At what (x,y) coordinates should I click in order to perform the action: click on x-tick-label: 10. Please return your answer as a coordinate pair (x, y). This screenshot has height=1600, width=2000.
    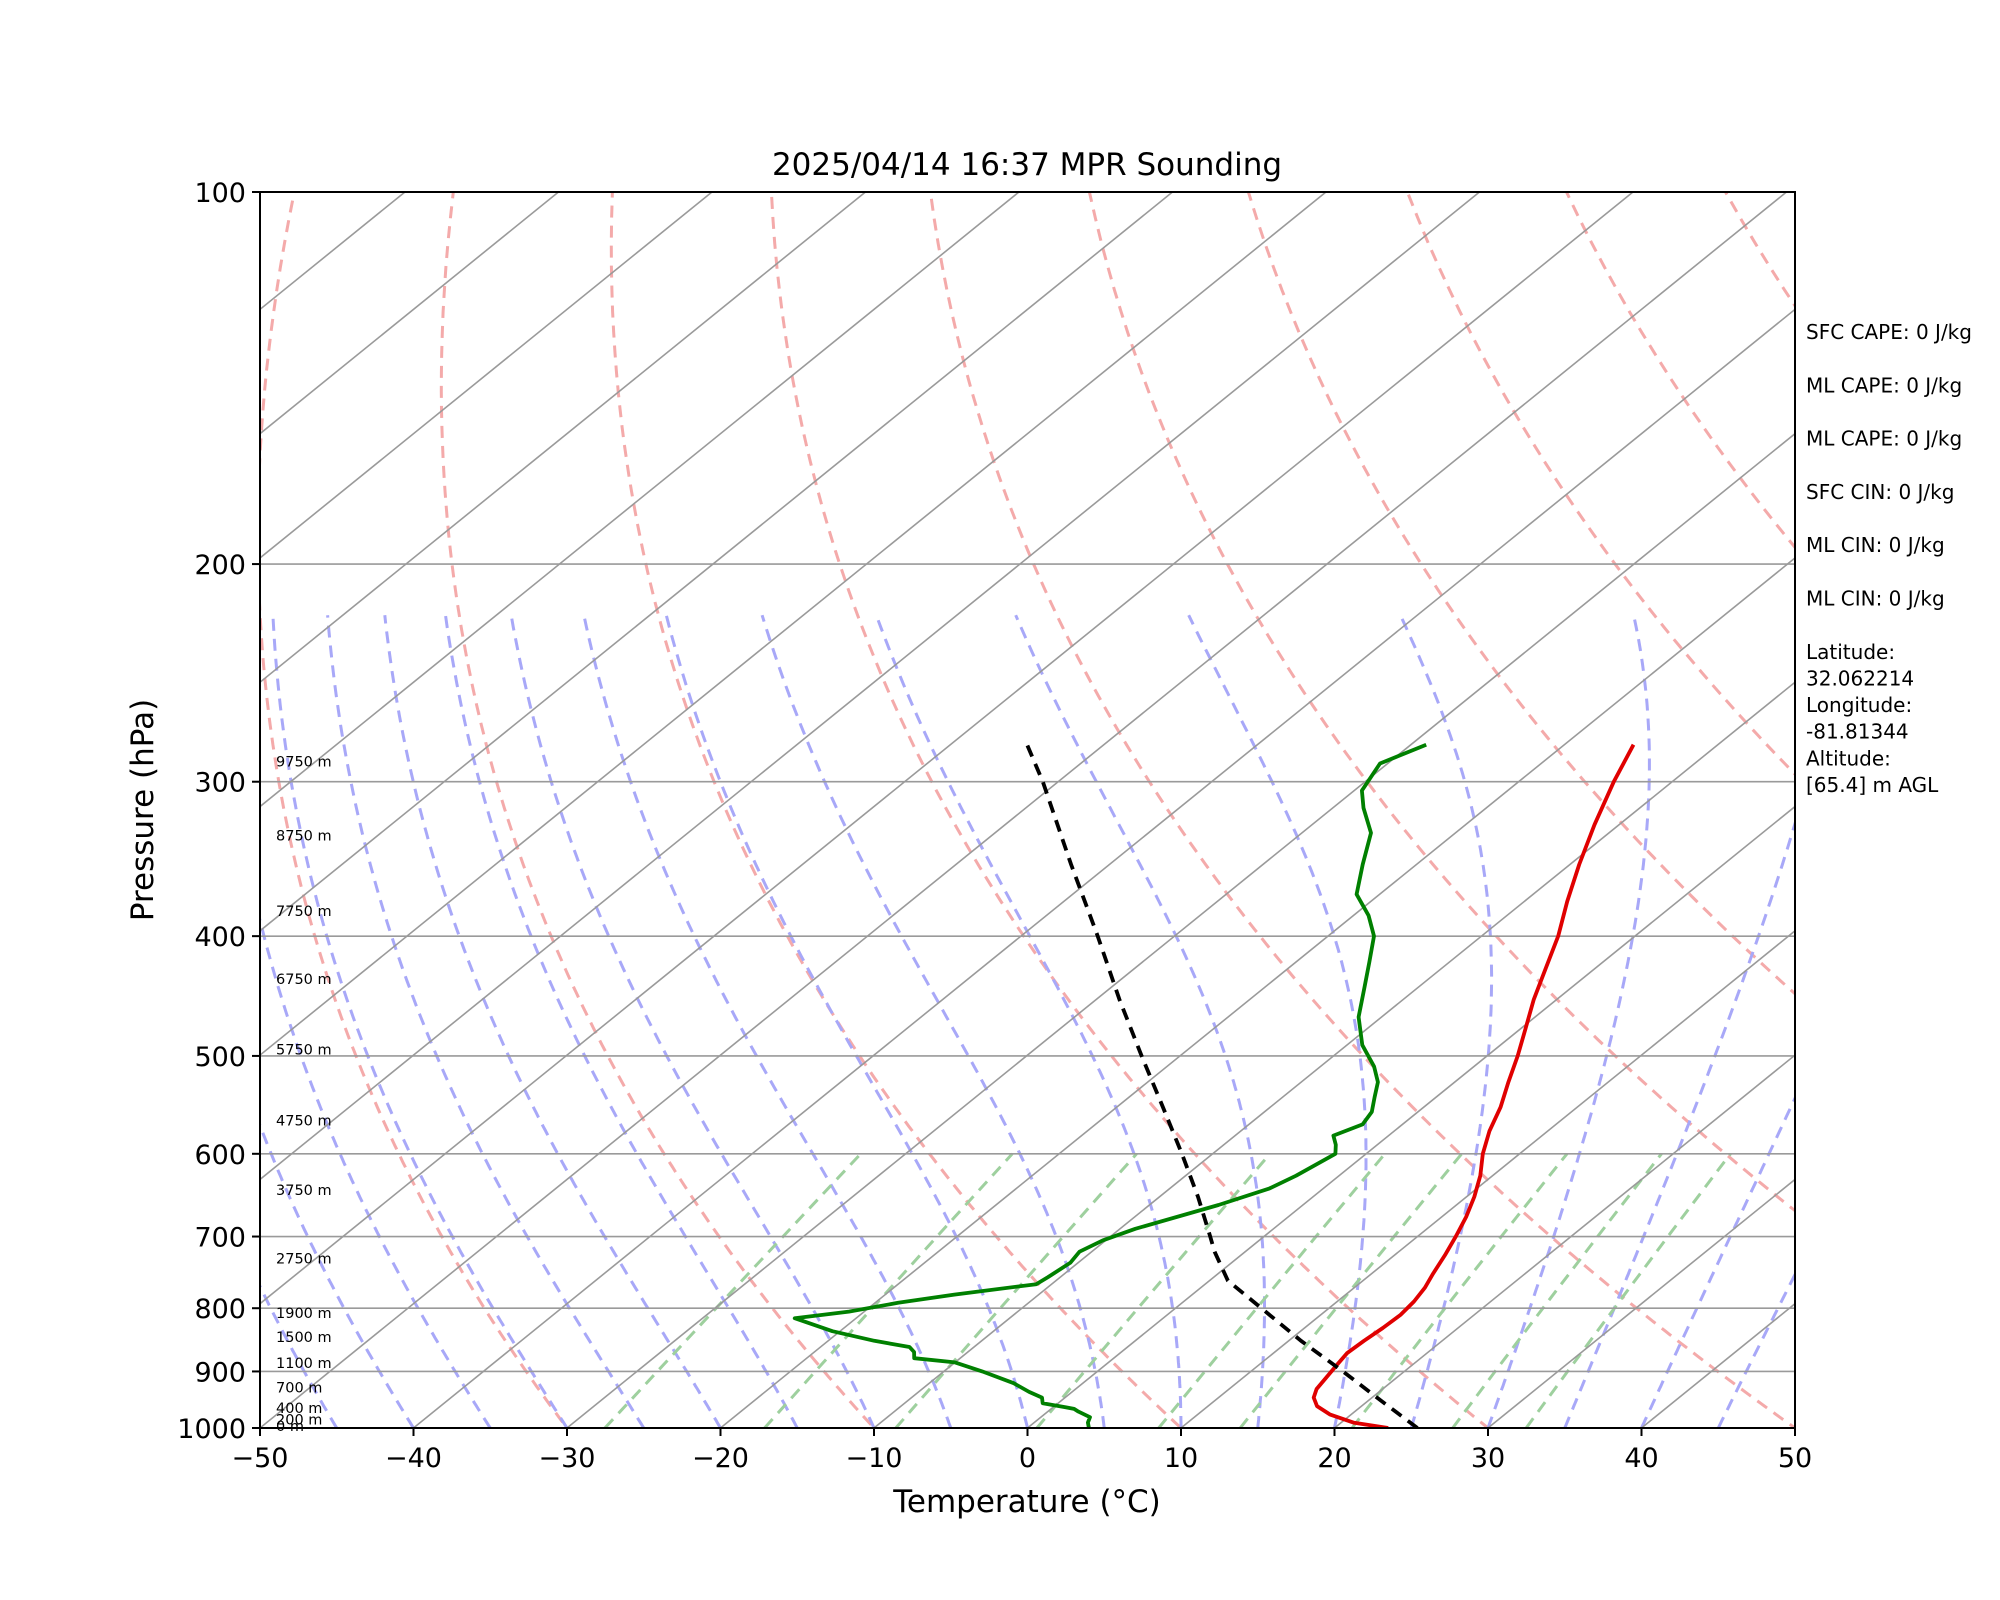
    Looking at the image, I should click on (1181, 1458).